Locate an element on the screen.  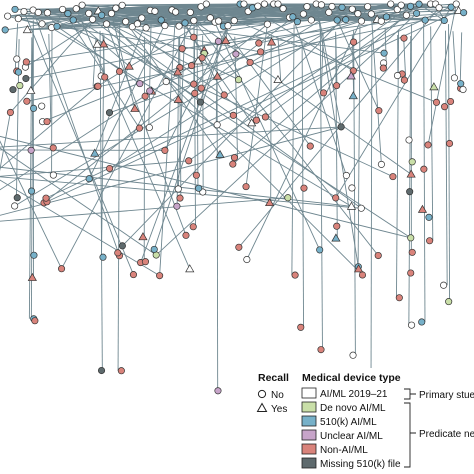
label-non-ai-ml: Non-AI/ML is located at coordinates (344, 450).